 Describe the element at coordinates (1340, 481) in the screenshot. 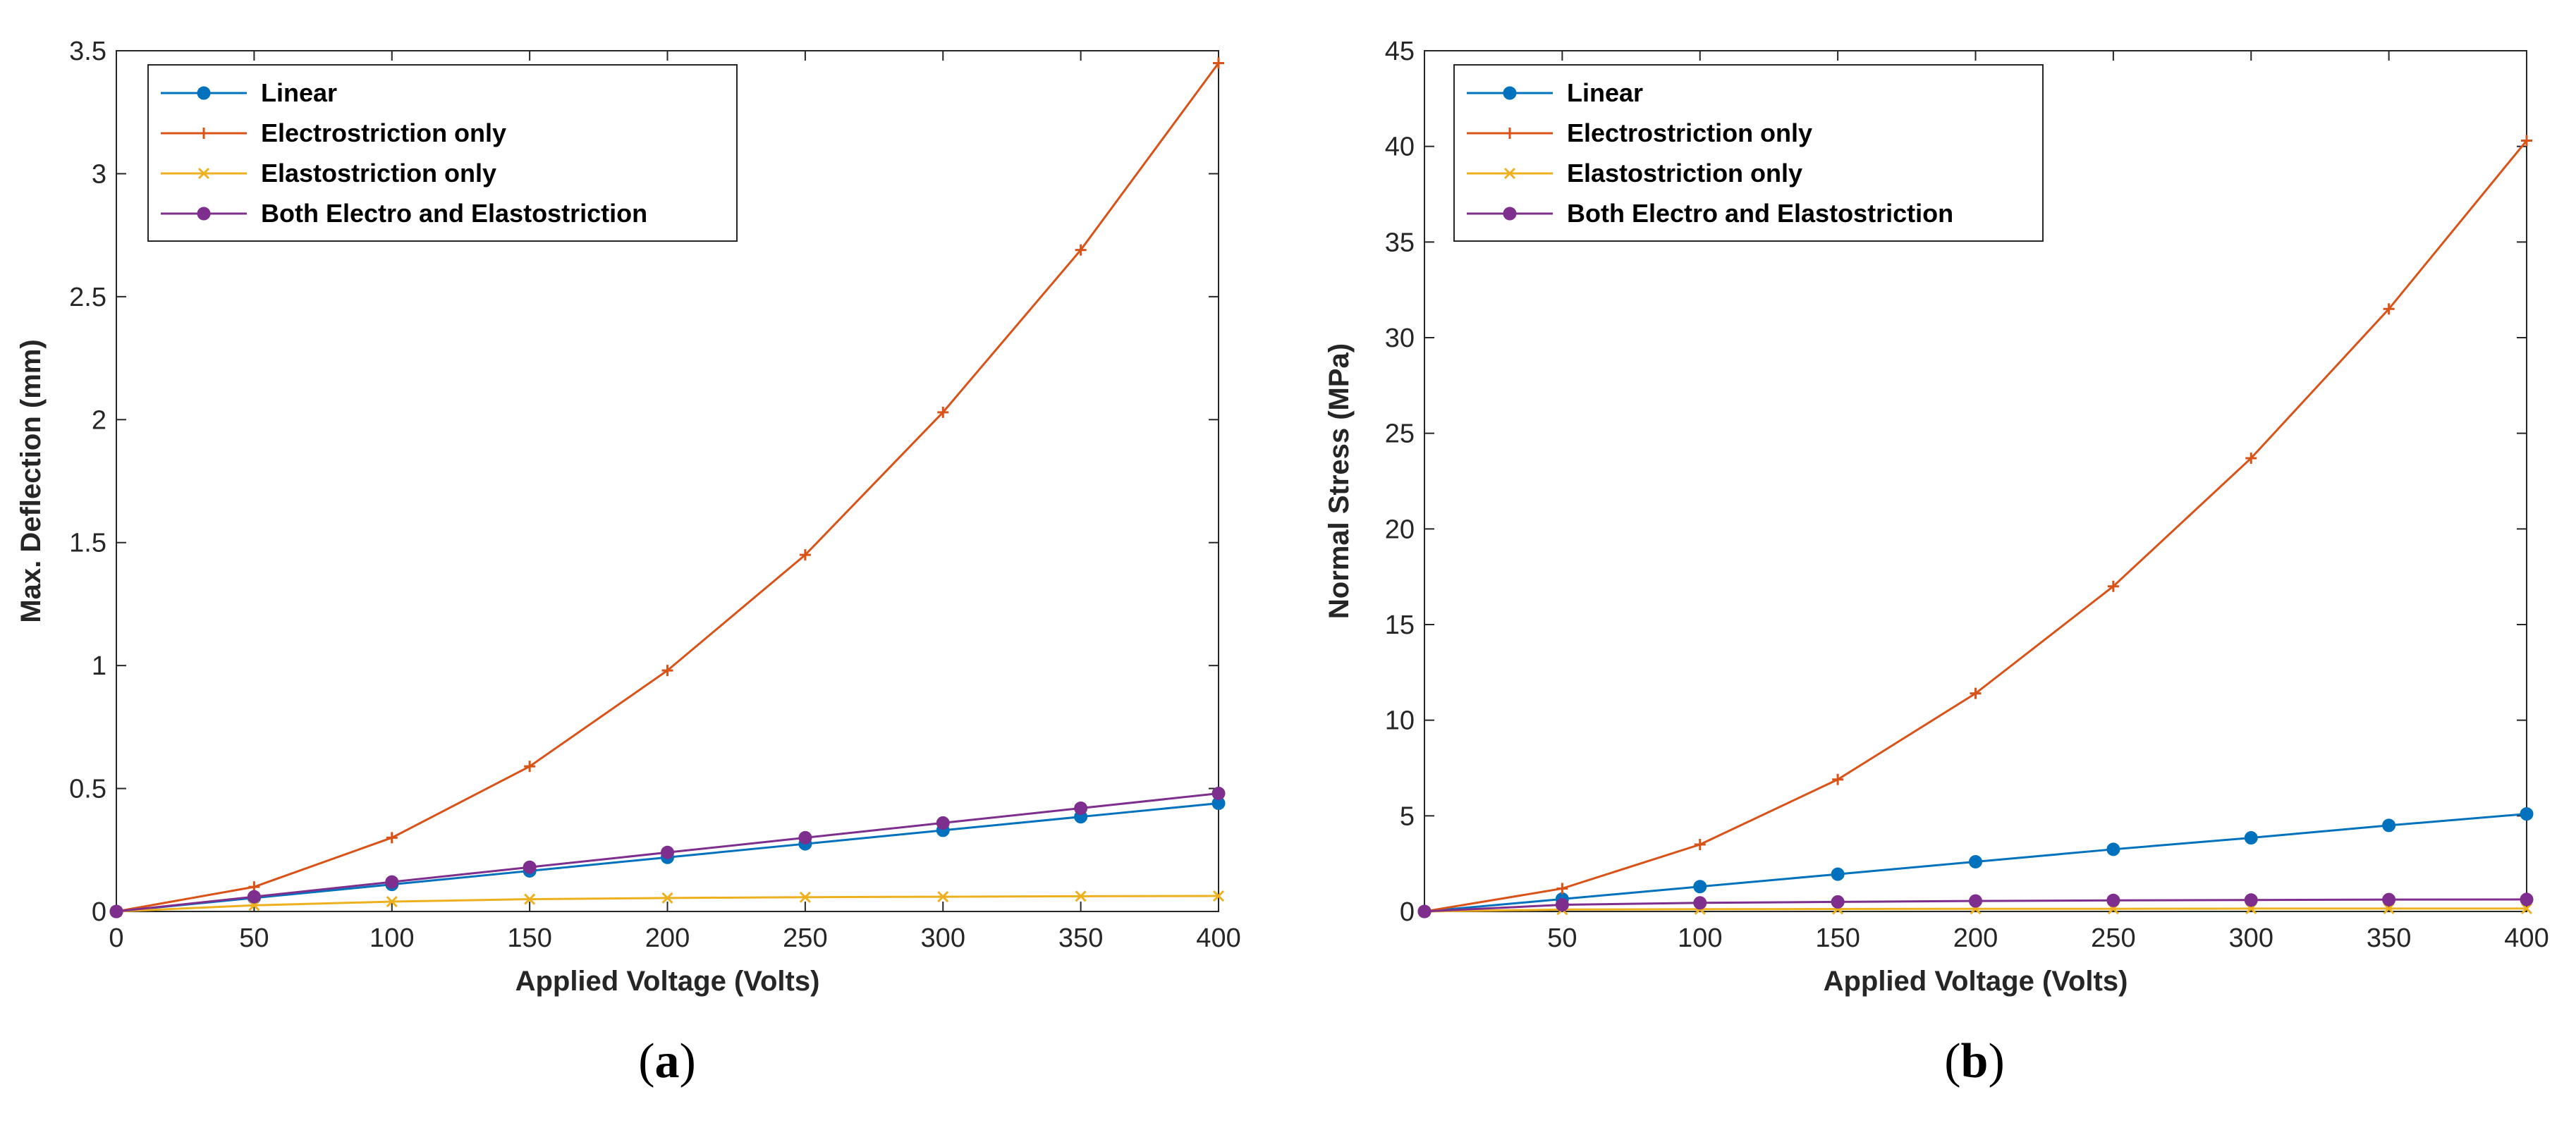

I see `chart-b-y-axis-label: Normal Stress (MPa)` at that location.